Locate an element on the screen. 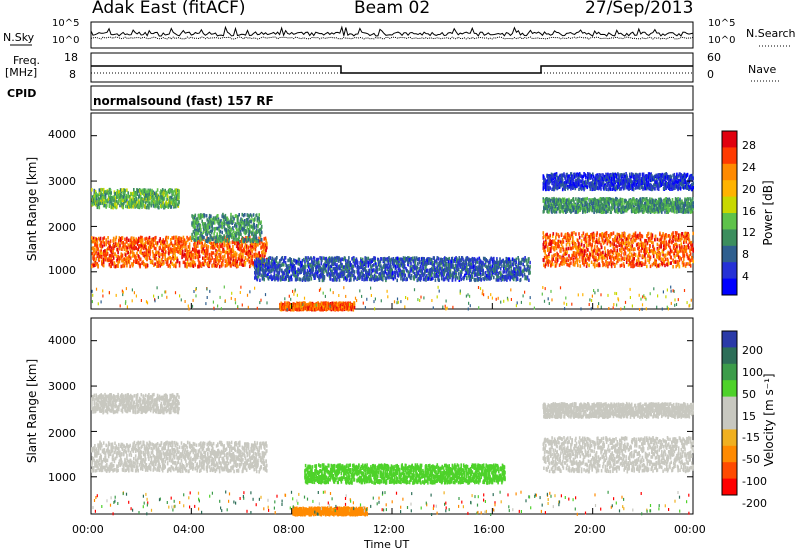 The image size is (800, 554). velocity-ytick-1000: 1000 is located at coordinates (62, 477).